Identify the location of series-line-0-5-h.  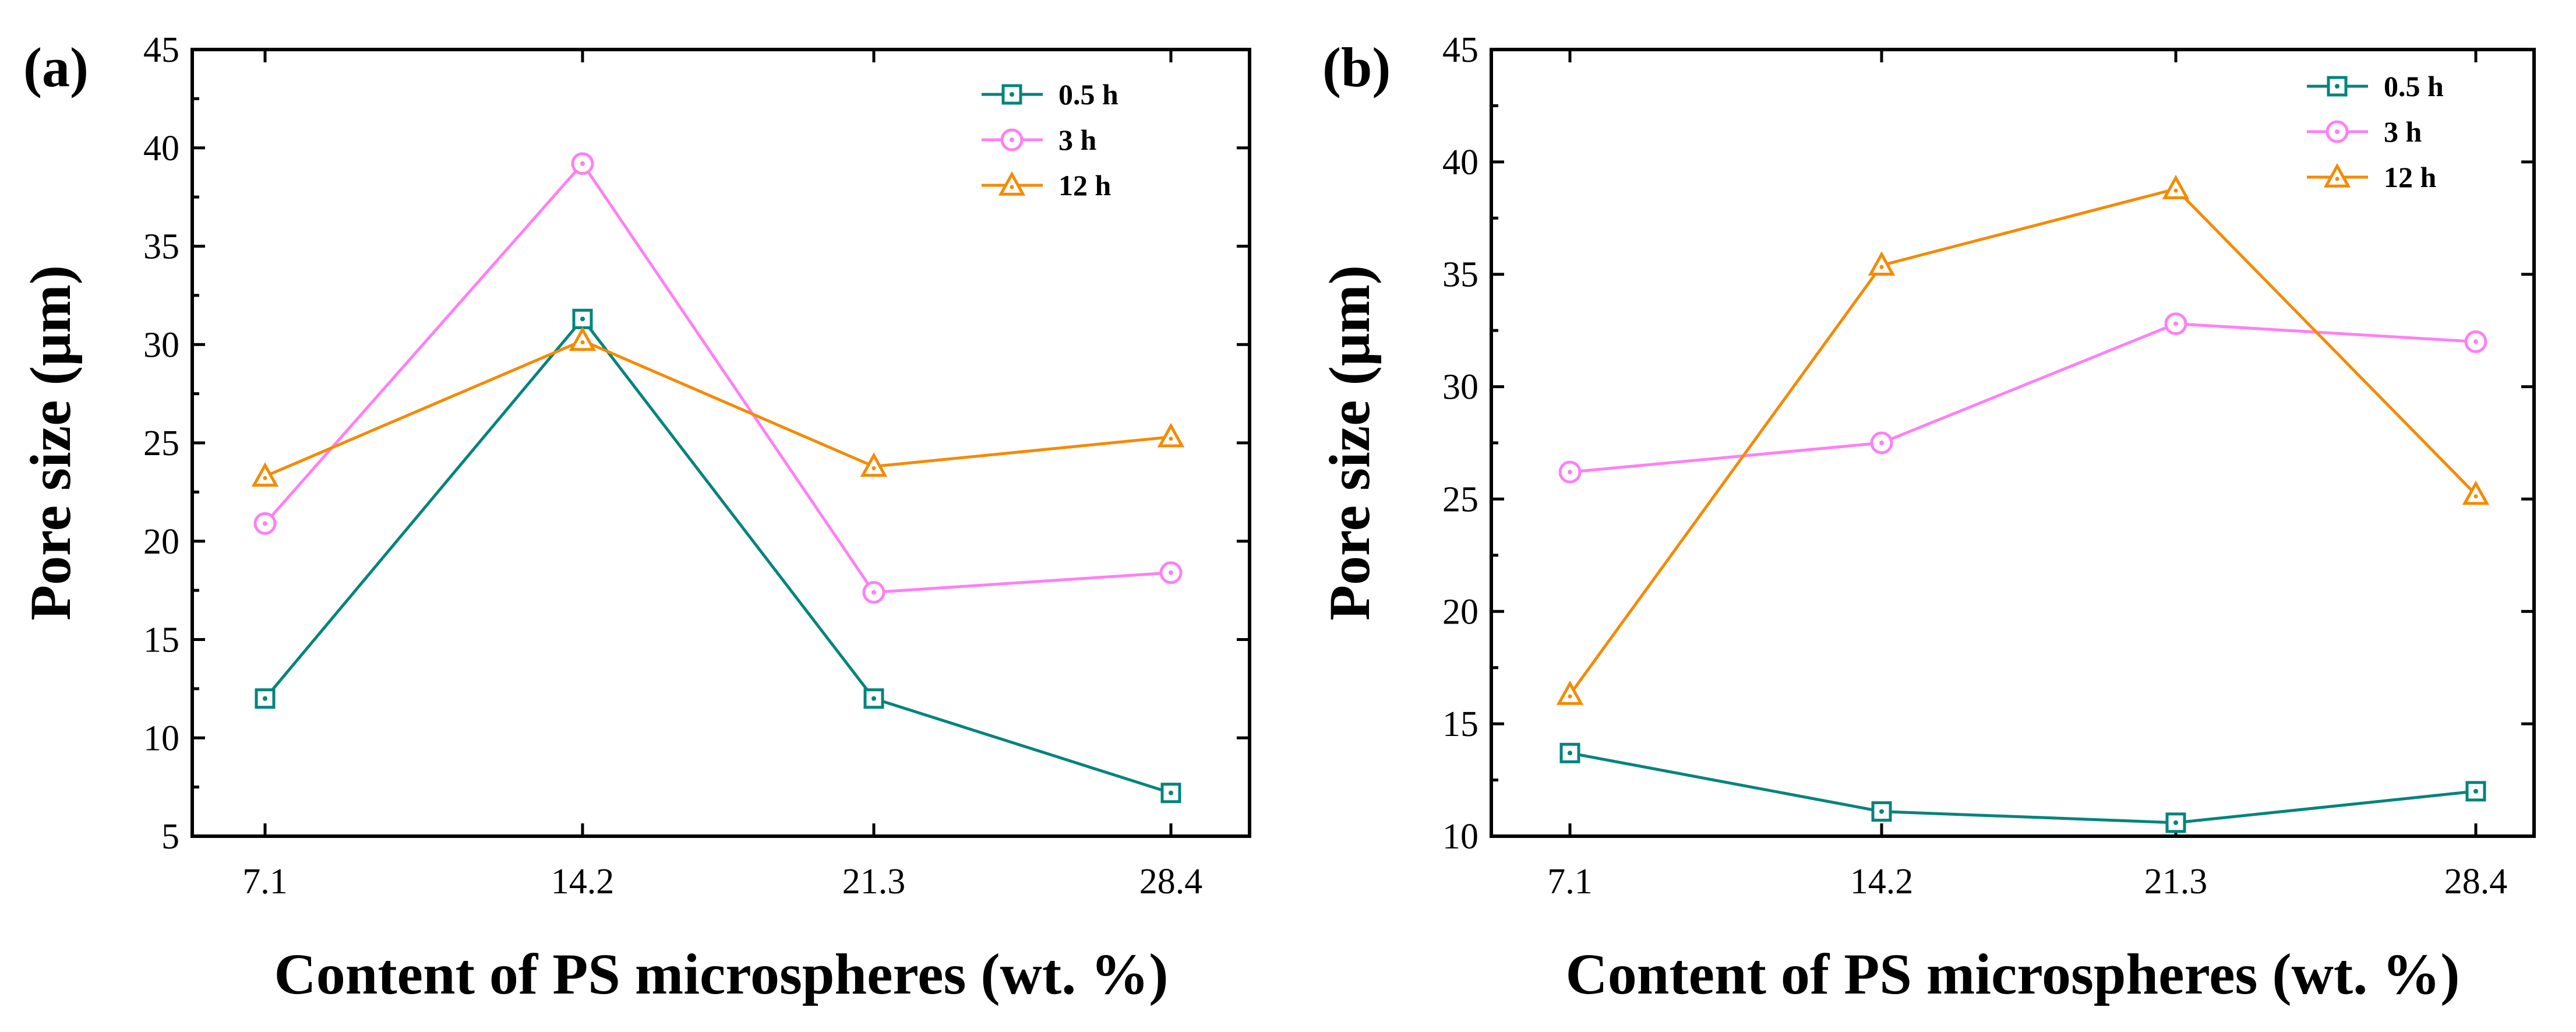
(2023, 788).